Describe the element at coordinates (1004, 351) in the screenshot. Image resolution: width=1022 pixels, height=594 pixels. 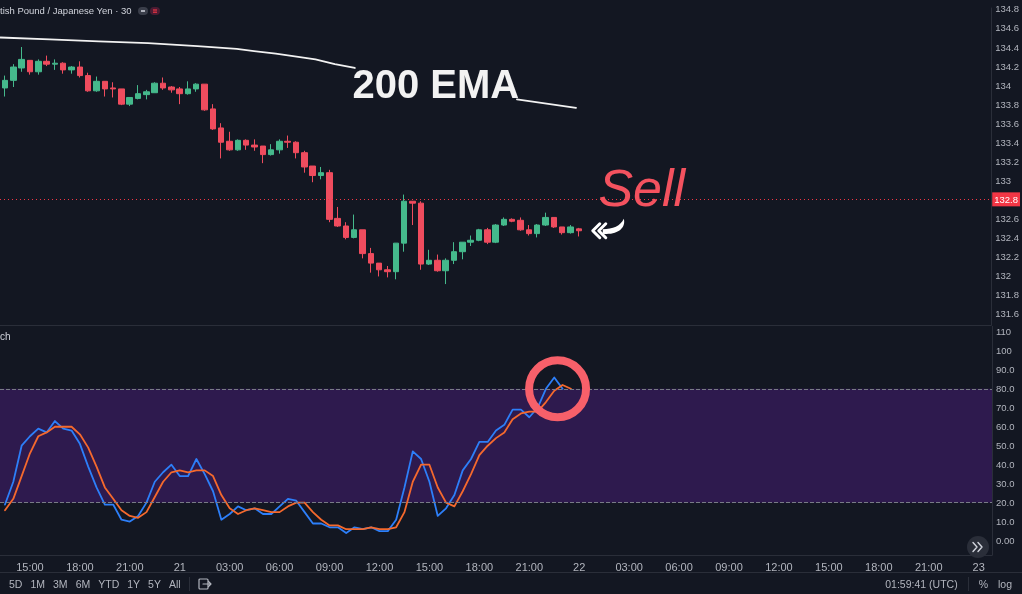
I see `y-tick-label: 100` at that location.